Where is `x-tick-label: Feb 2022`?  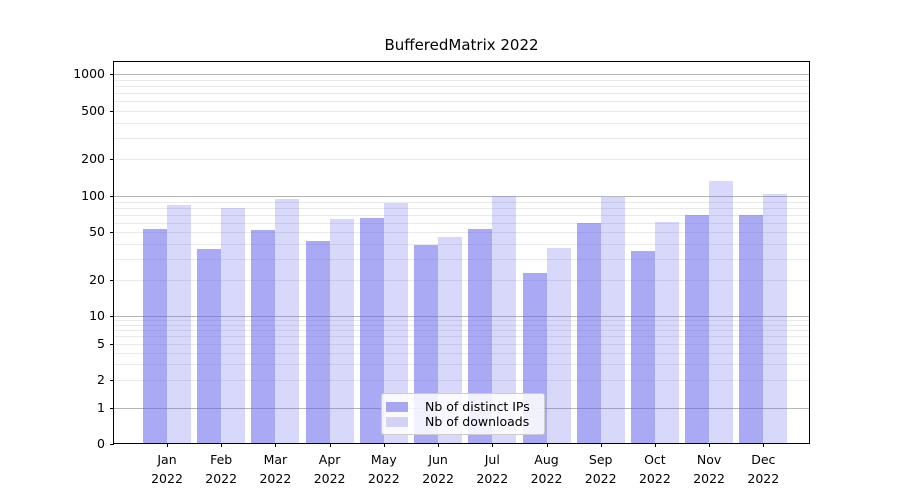 x-tick-label: Feb 2022 is located at coordinates (221, 469).